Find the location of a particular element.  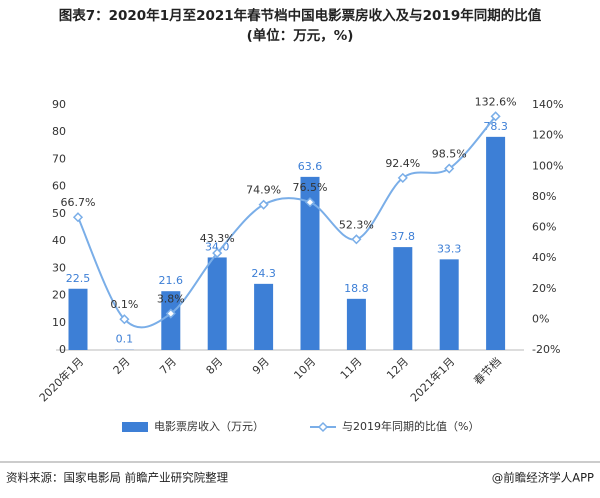

bar-label: 21.6 is located at coordinates (171, 280).